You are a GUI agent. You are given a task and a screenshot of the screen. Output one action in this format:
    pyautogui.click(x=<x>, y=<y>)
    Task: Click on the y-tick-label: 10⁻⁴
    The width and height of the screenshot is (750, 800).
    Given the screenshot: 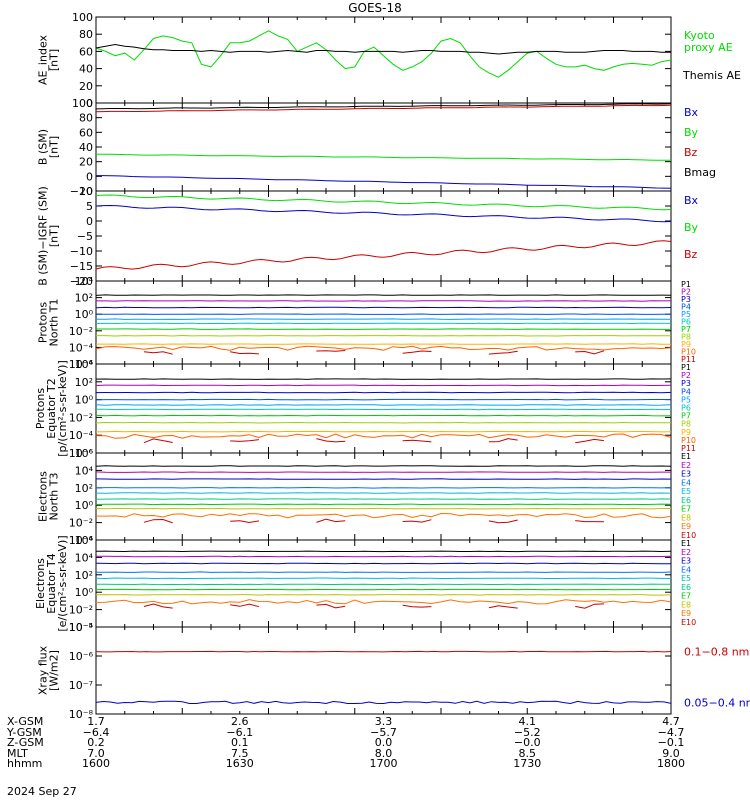 What is the action you would take?
    pyautogui.click(x=81, y=627)
    